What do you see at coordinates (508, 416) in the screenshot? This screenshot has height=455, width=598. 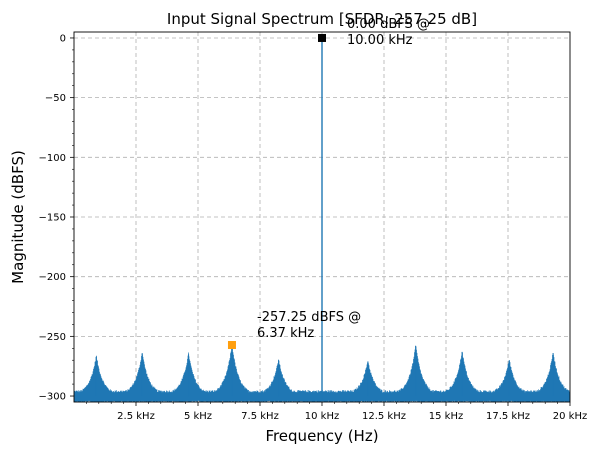 I see `x-tick-label: 17.5 kHz` at bounding box center [508, 416].